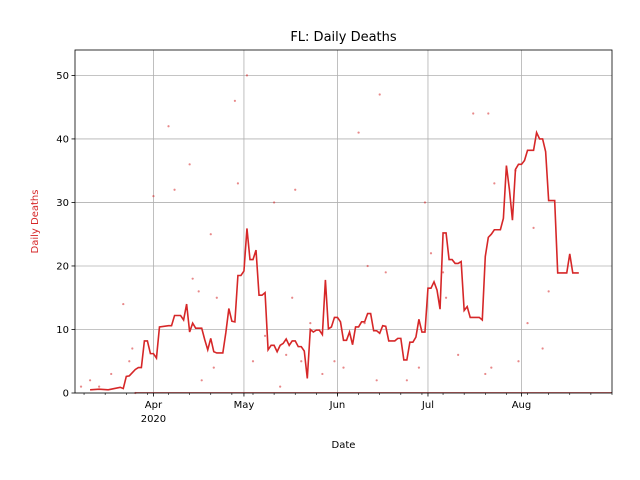  What do you see at coordinates (153, 419) in the screenshot?
I see `x-tick-sublabel: 2020` at bounding box center [153, 419].